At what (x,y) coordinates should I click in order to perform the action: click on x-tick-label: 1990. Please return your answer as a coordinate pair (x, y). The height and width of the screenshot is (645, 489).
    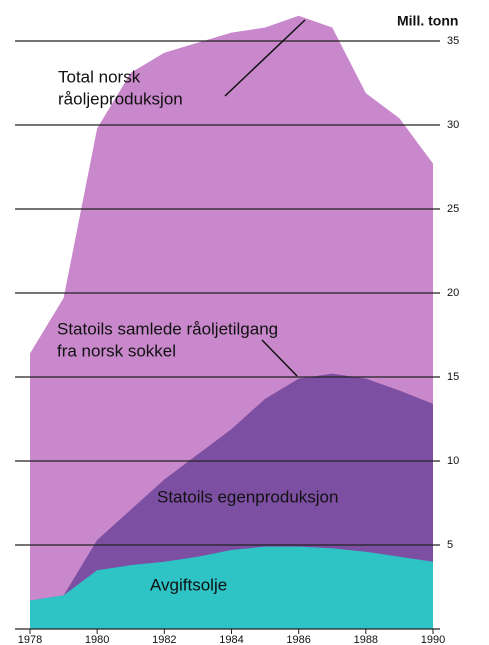
    Looking at the image, I should click on (433, 639).